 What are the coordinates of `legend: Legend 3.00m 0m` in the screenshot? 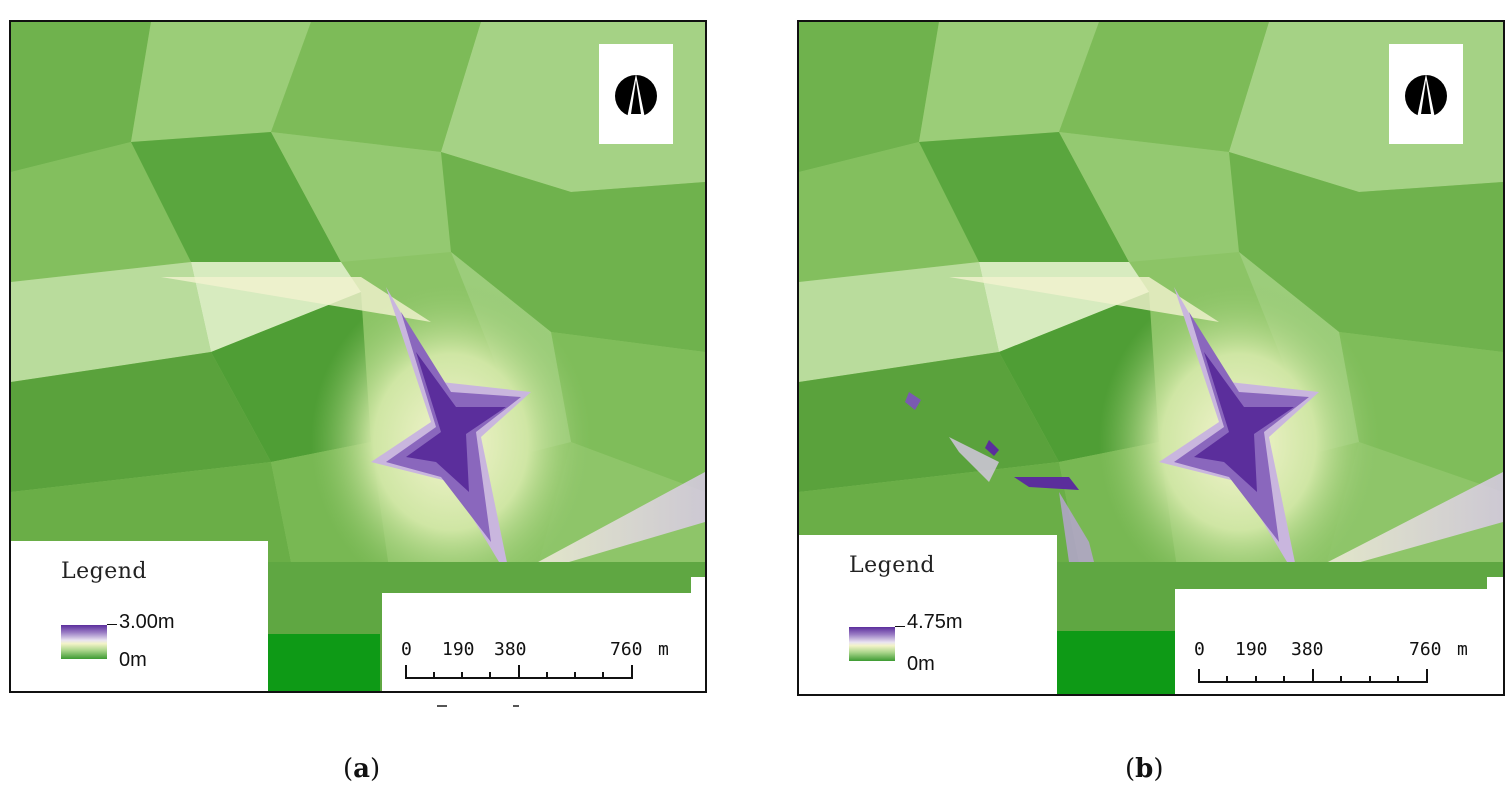 It's located at (139, 616).